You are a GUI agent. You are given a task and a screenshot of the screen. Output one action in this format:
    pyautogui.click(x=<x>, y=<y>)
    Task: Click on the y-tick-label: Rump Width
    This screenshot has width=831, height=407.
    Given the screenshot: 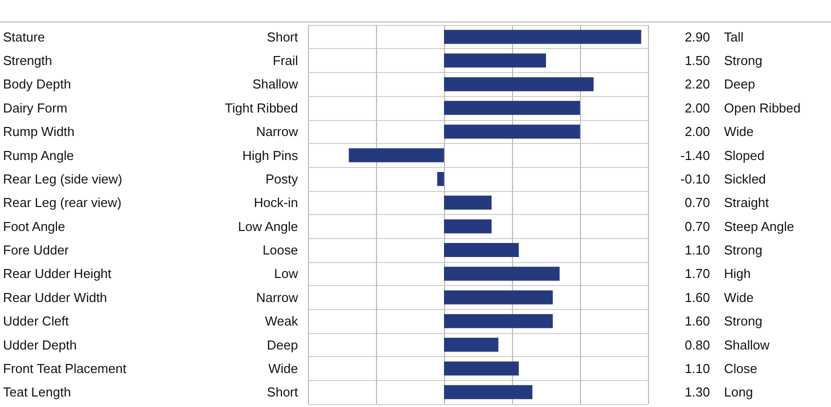 What is the action you would take?
    pyautogui.click(x=39, y=132)
    